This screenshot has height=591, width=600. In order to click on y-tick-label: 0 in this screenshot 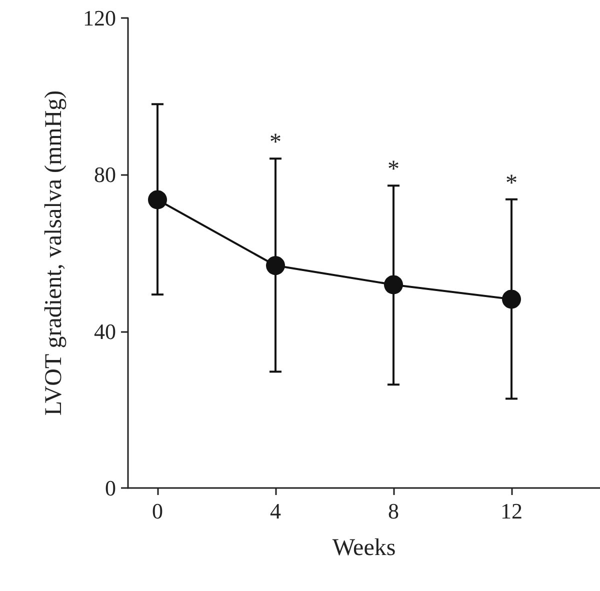, I will do `click(110, 488)`.